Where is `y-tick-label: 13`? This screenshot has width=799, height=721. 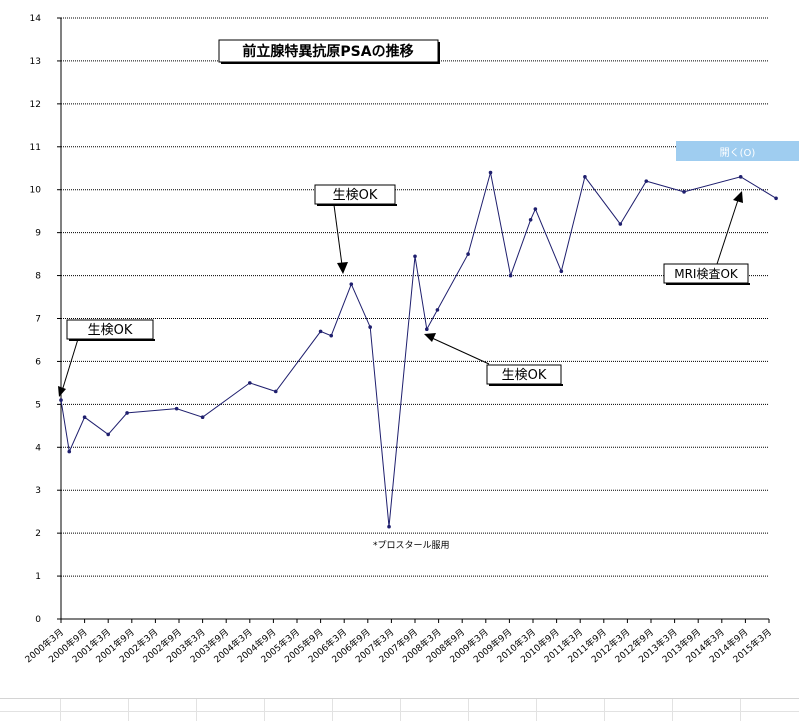 y-tick-label: 13 is located at coordinates (35, 62).